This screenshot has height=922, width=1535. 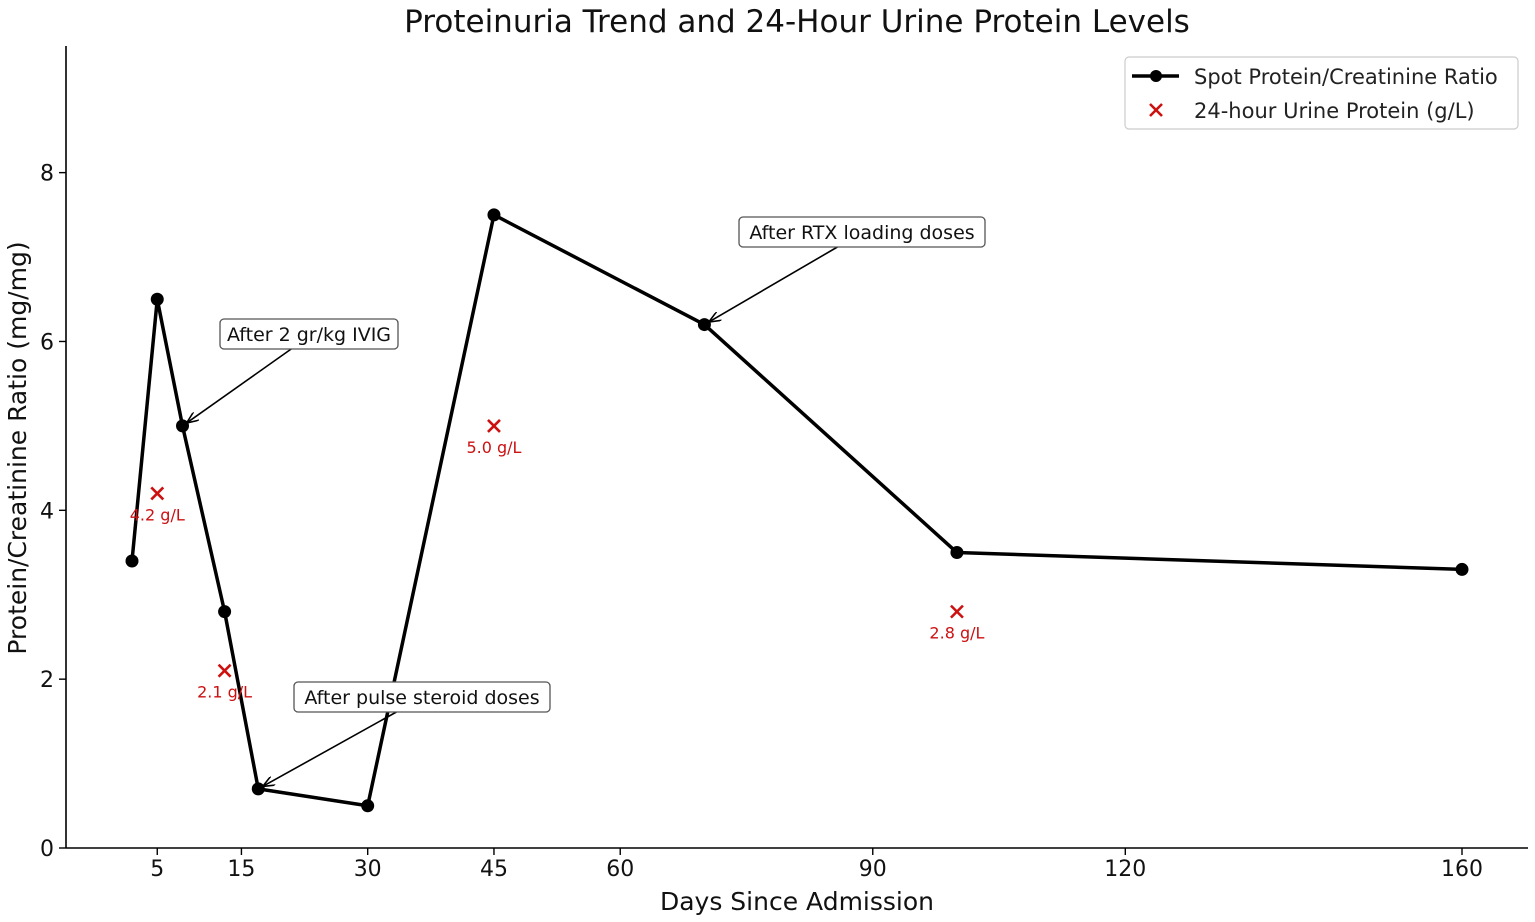 I want to click on annotation-text: After RTX loading doses, so click(x=861, y=233).